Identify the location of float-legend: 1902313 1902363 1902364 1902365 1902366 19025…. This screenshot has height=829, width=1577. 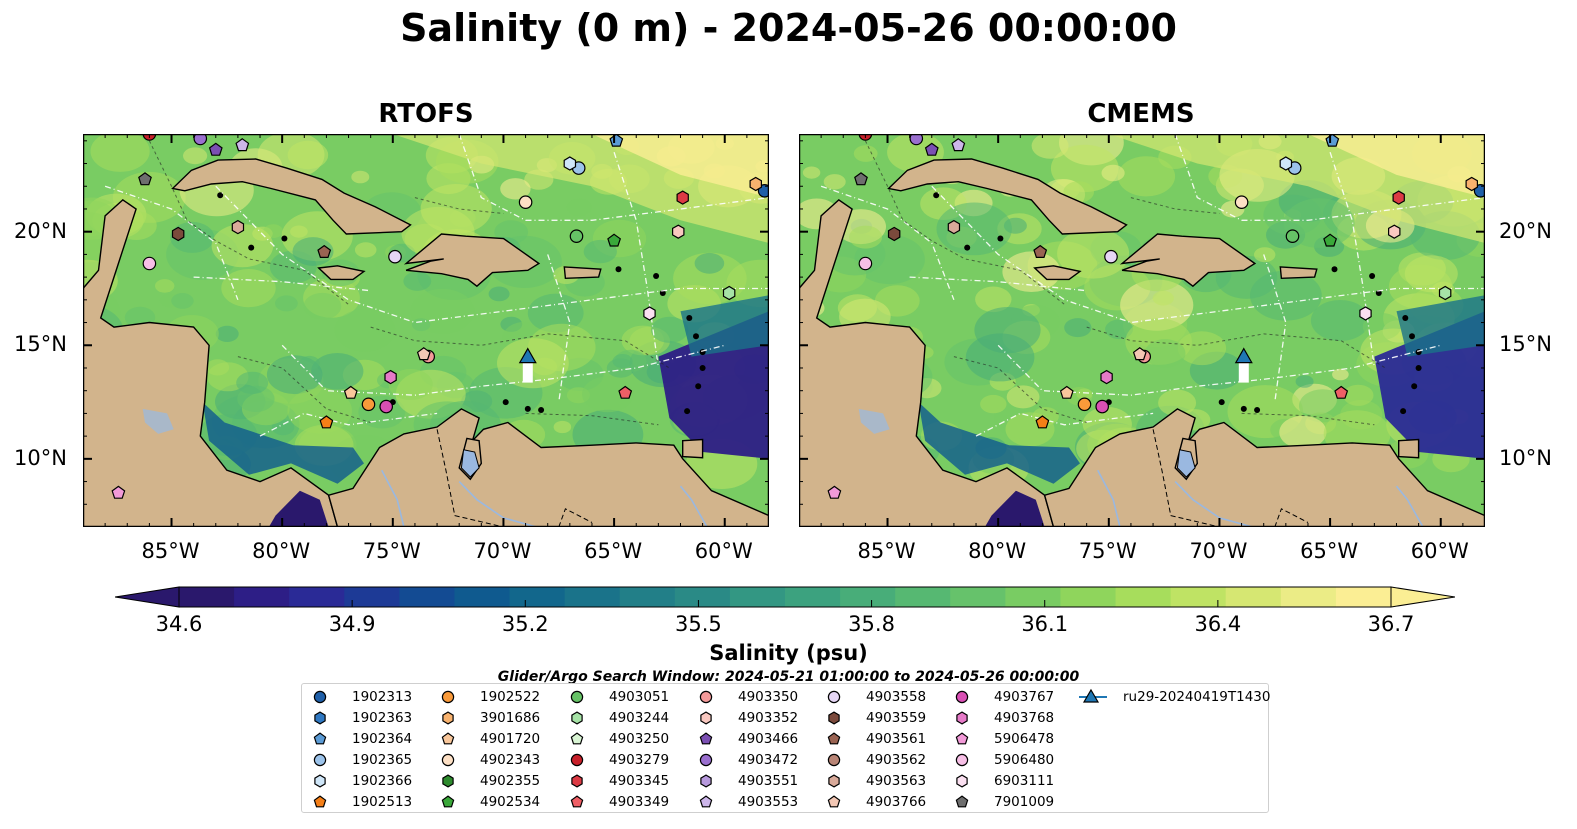
(785, 748).